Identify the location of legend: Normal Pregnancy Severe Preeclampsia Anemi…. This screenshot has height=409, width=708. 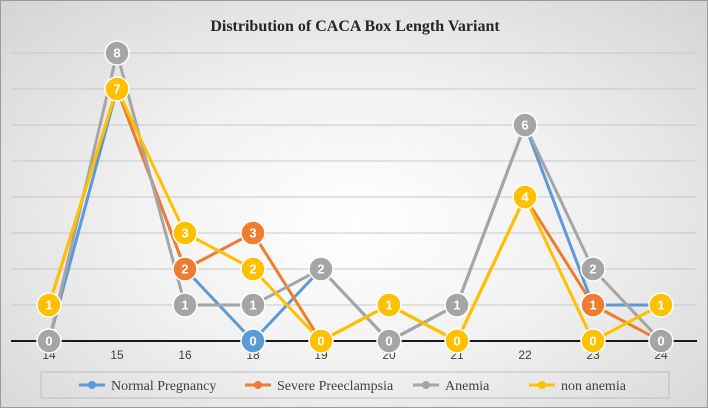
(355, 385).